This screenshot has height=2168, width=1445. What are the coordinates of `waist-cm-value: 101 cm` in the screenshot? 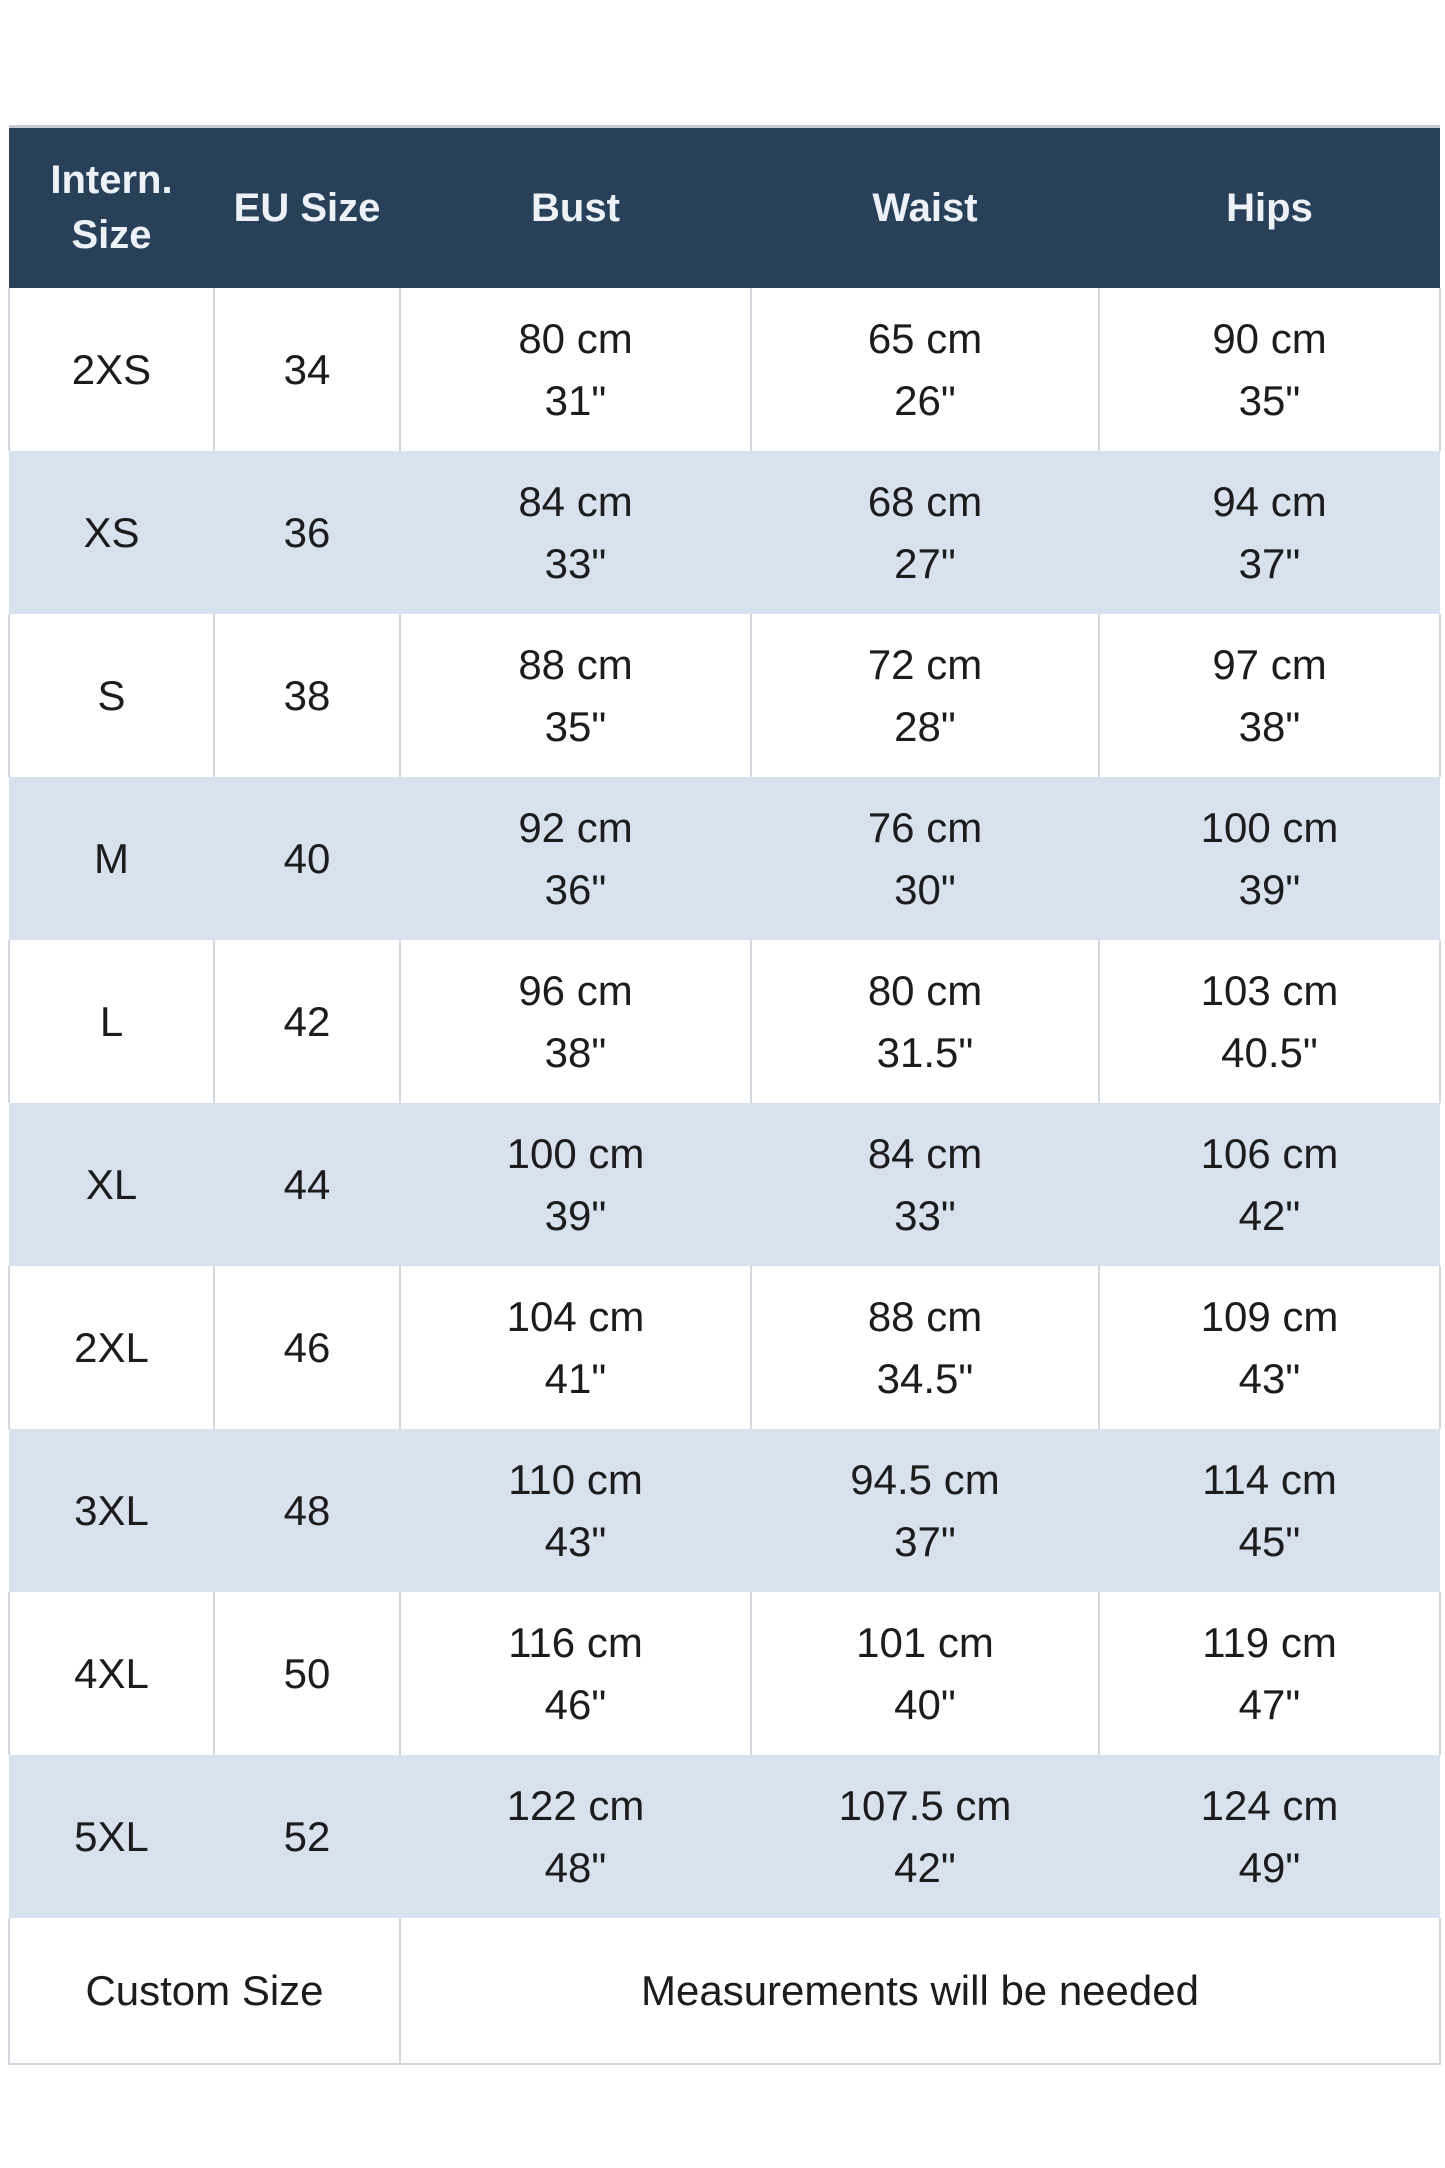 It's located at (925, 1642).